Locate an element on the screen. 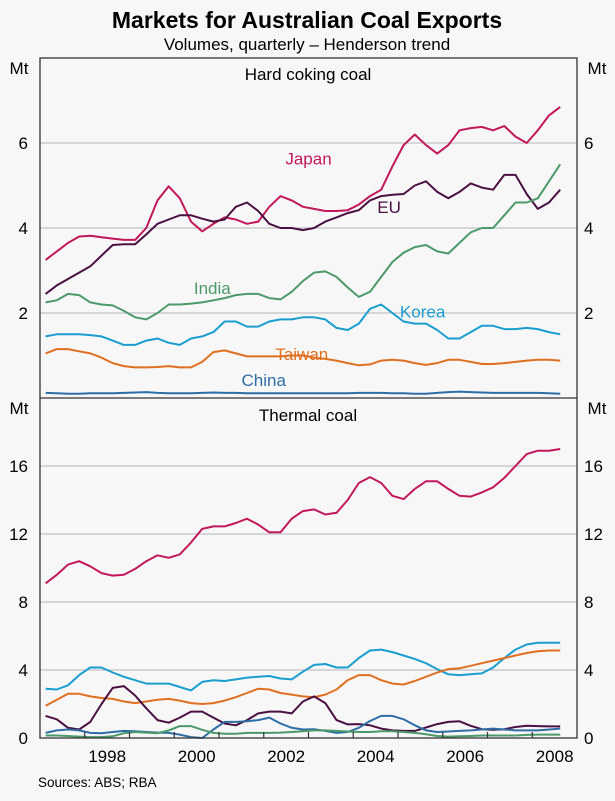 The height and width of the screenshot is (801, 615). series-label-taiwan: Taiwan is located at coordinates (301, 354).